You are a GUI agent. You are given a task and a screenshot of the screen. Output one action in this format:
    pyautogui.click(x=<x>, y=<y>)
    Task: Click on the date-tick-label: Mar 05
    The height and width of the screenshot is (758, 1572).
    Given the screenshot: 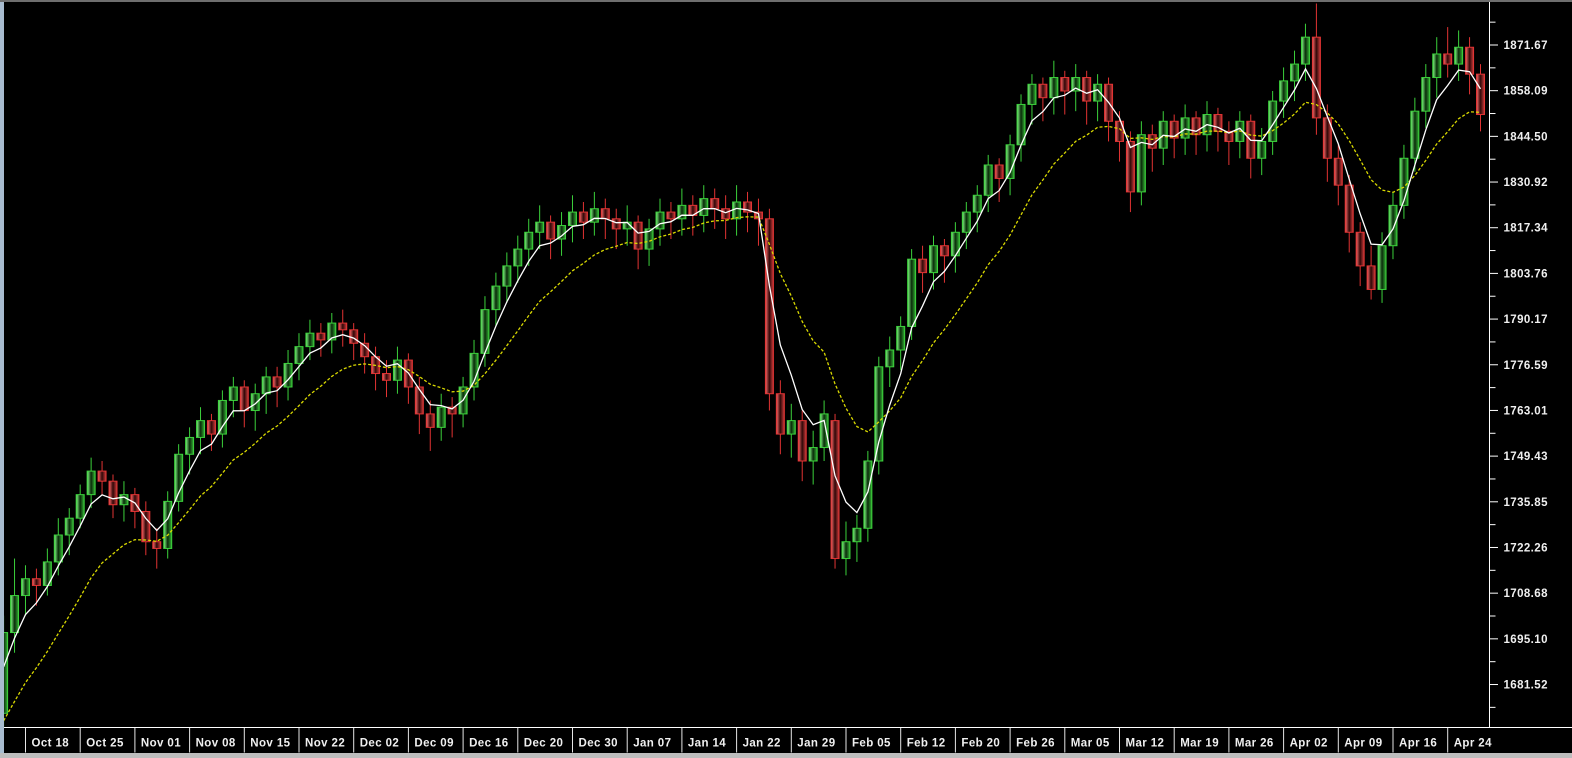 What is the action you would take?
    pyautogui.click(x=1090, y=744)
    